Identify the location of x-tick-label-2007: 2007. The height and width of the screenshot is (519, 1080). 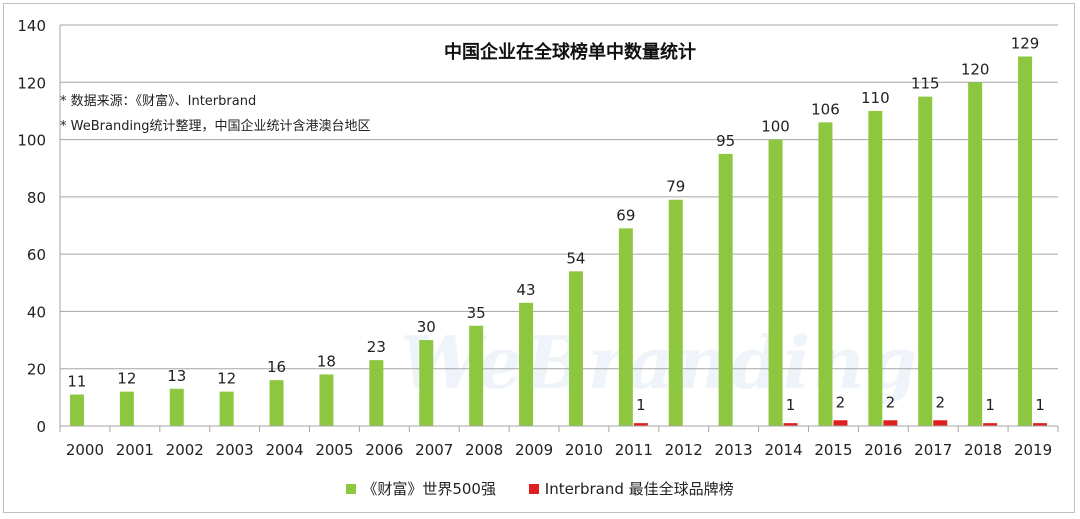
(434, 450).